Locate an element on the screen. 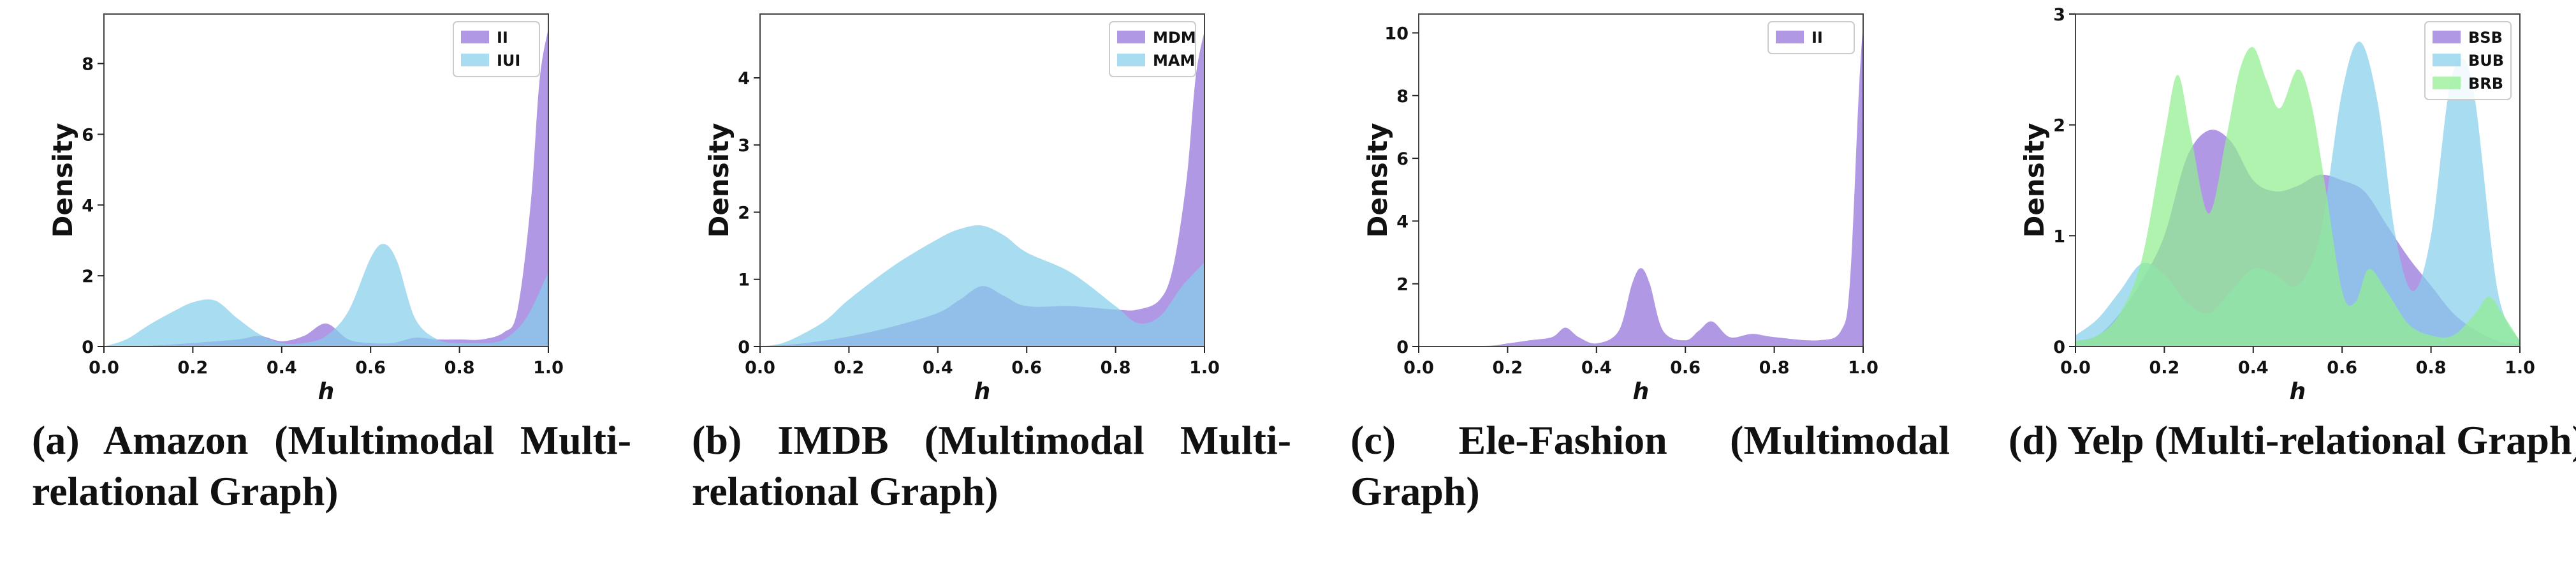 The width and height of the screenshot is (2576, 582). chart-a: 0.0 0.2 0.4 0.6 0.8 1.0 0 2 4 6 8 h Density II IUI is located at coordinates (305, 209).